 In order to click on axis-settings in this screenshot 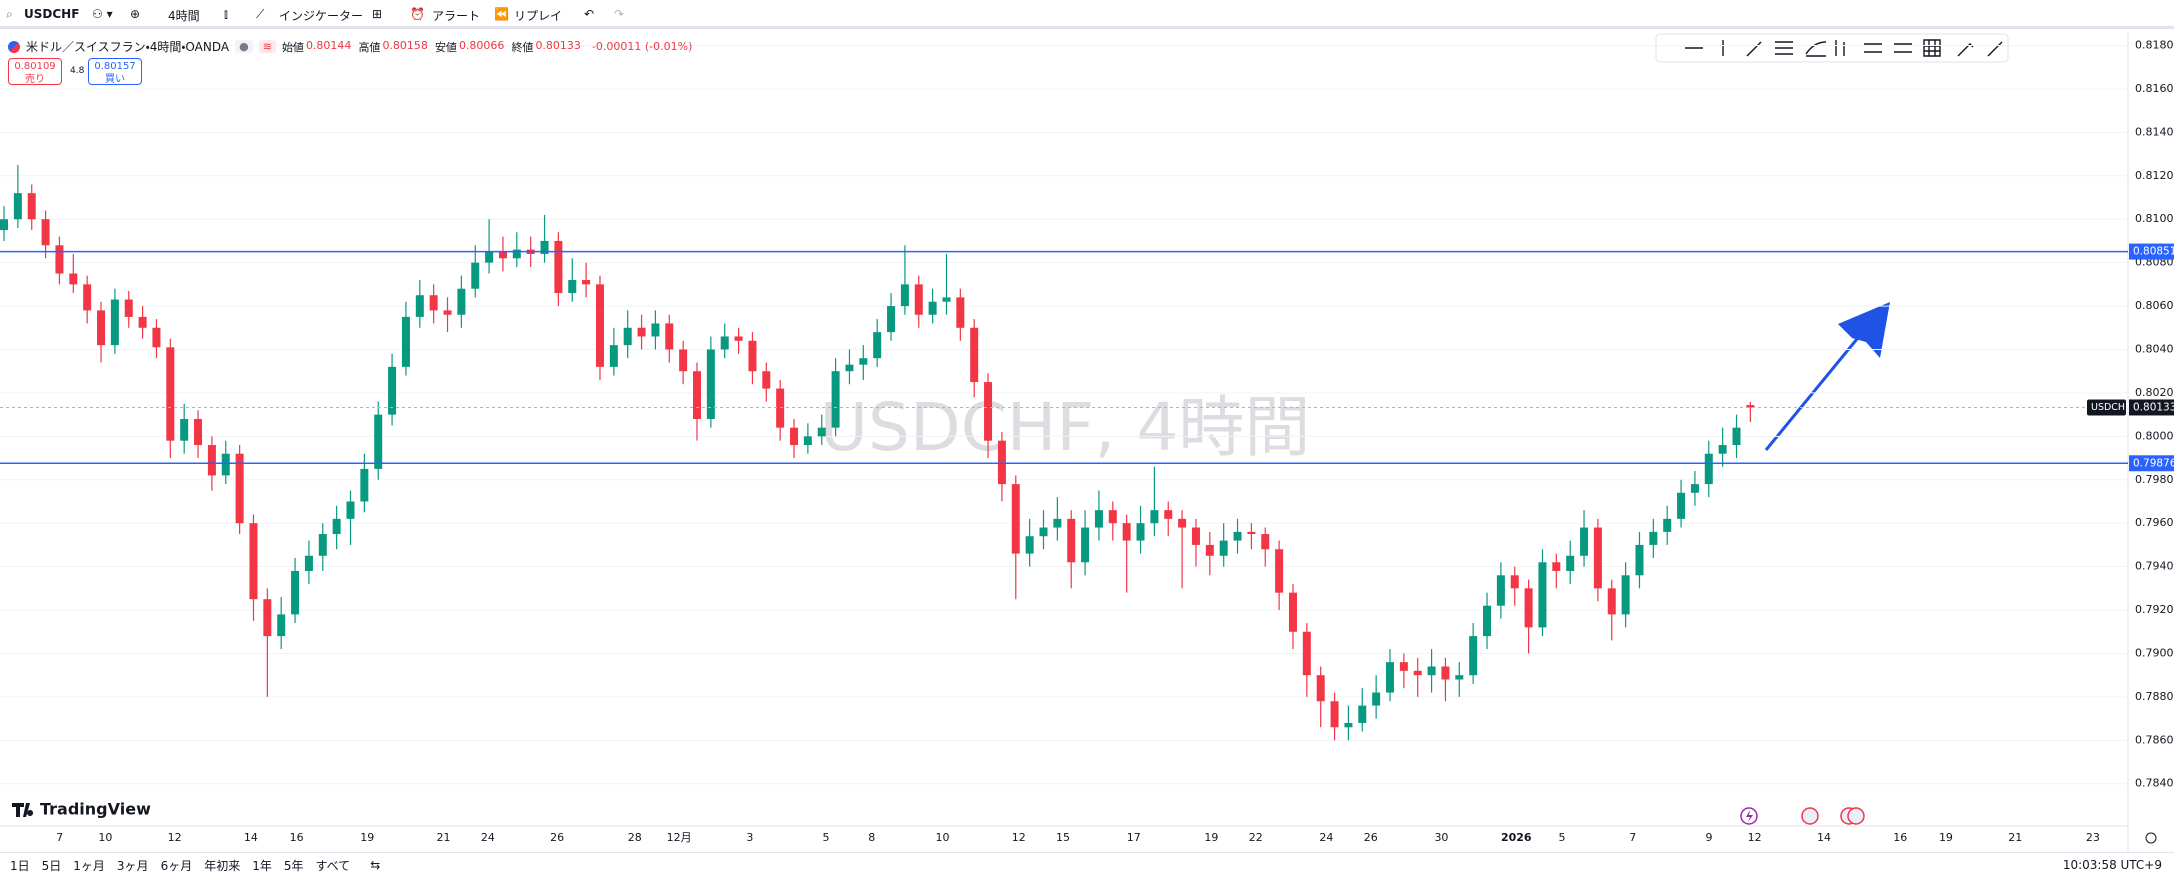, I will do `click(2151, 838)`.